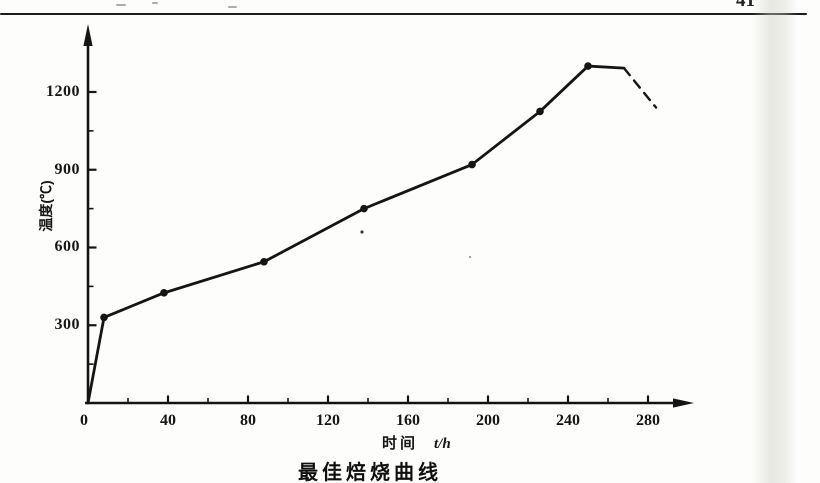  Describe the element at coordinates (648, 420) in the screenshot. I see `x-tick-label: 280` at that location.